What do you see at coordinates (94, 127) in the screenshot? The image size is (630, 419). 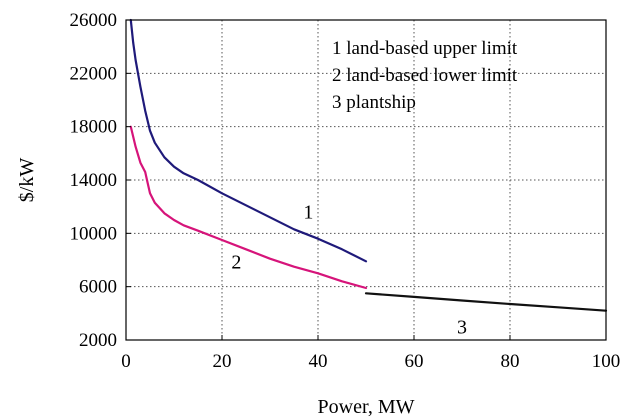 I see `y-tick-label: 18000` at bounding box center [94, 127].